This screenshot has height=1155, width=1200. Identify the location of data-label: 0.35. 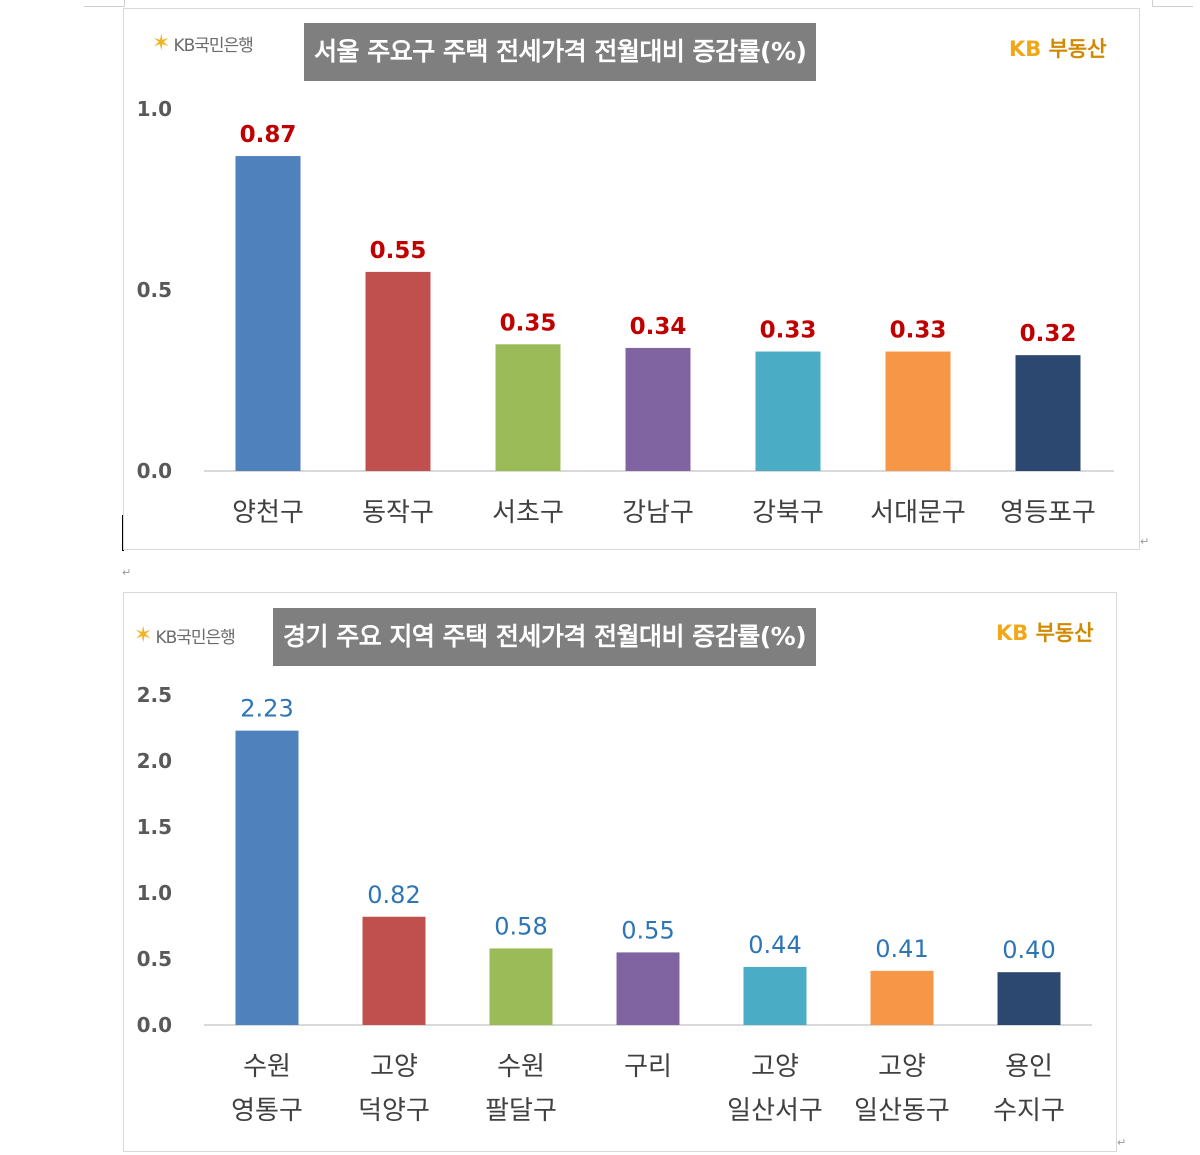
(528, 323).